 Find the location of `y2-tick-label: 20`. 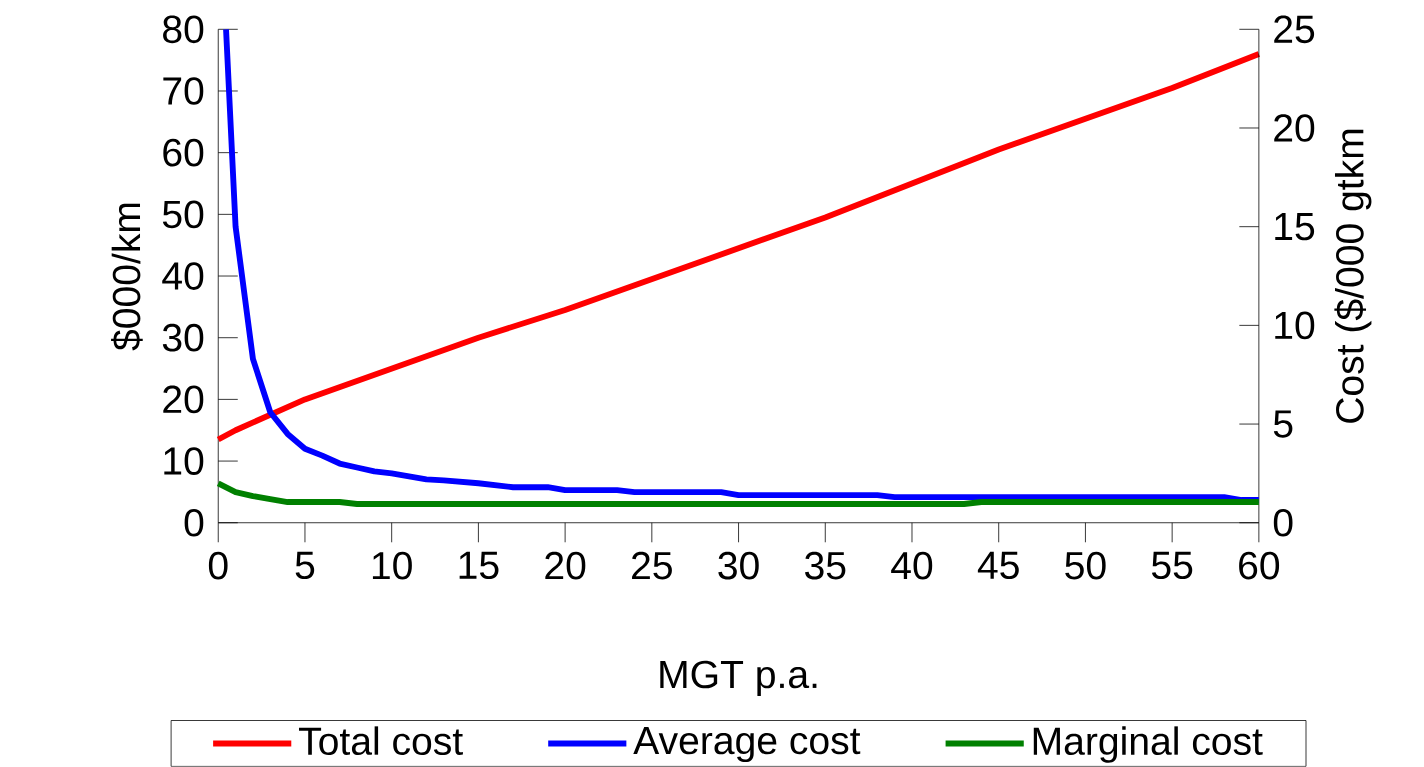

y2-tick-label: 20 is located at coordinates (1294, 128).